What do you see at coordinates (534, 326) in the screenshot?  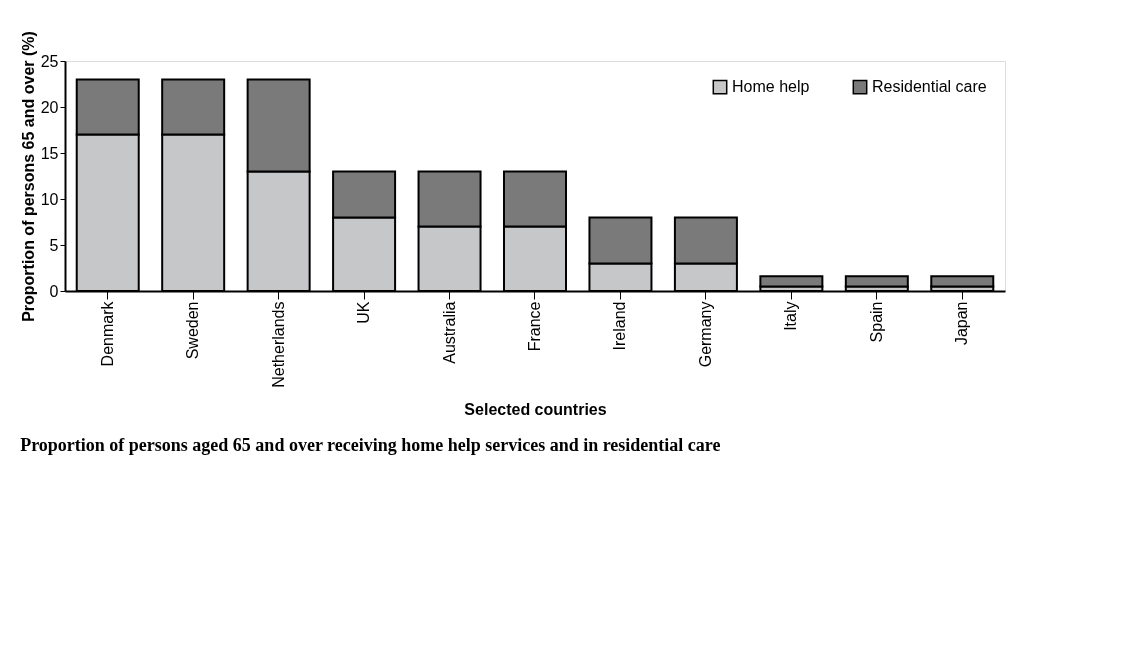 I see `x-tick-label: France` at bounding box center [534, 326].